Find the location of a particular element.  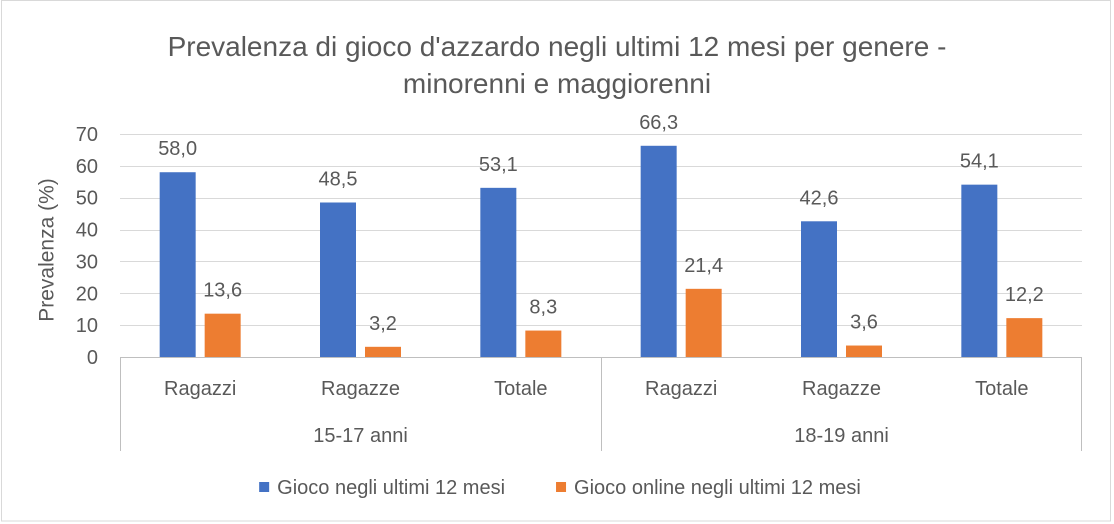

data-label: 21,4 is located at coordinates (703, 266).